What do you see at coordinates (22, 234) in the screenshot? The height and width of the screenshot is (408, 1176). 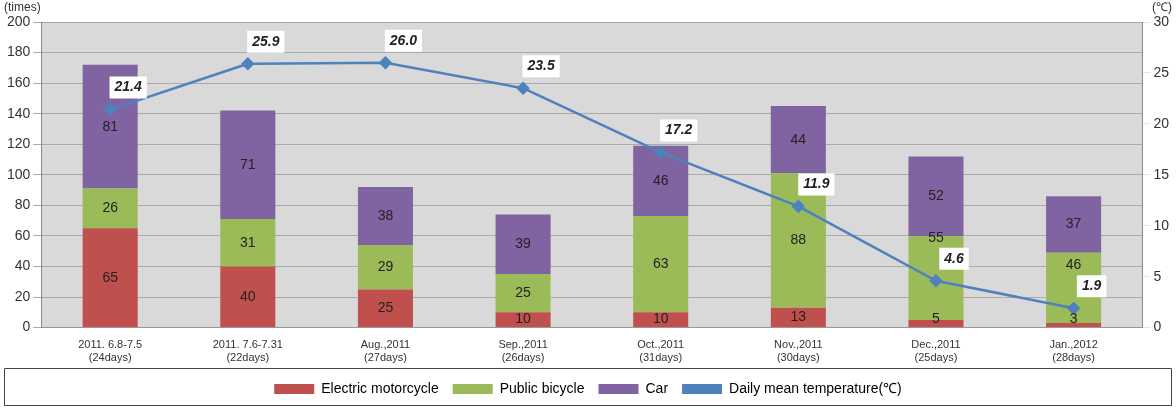 I see `y-tick-label: 60` at bounding box center [22, 234].